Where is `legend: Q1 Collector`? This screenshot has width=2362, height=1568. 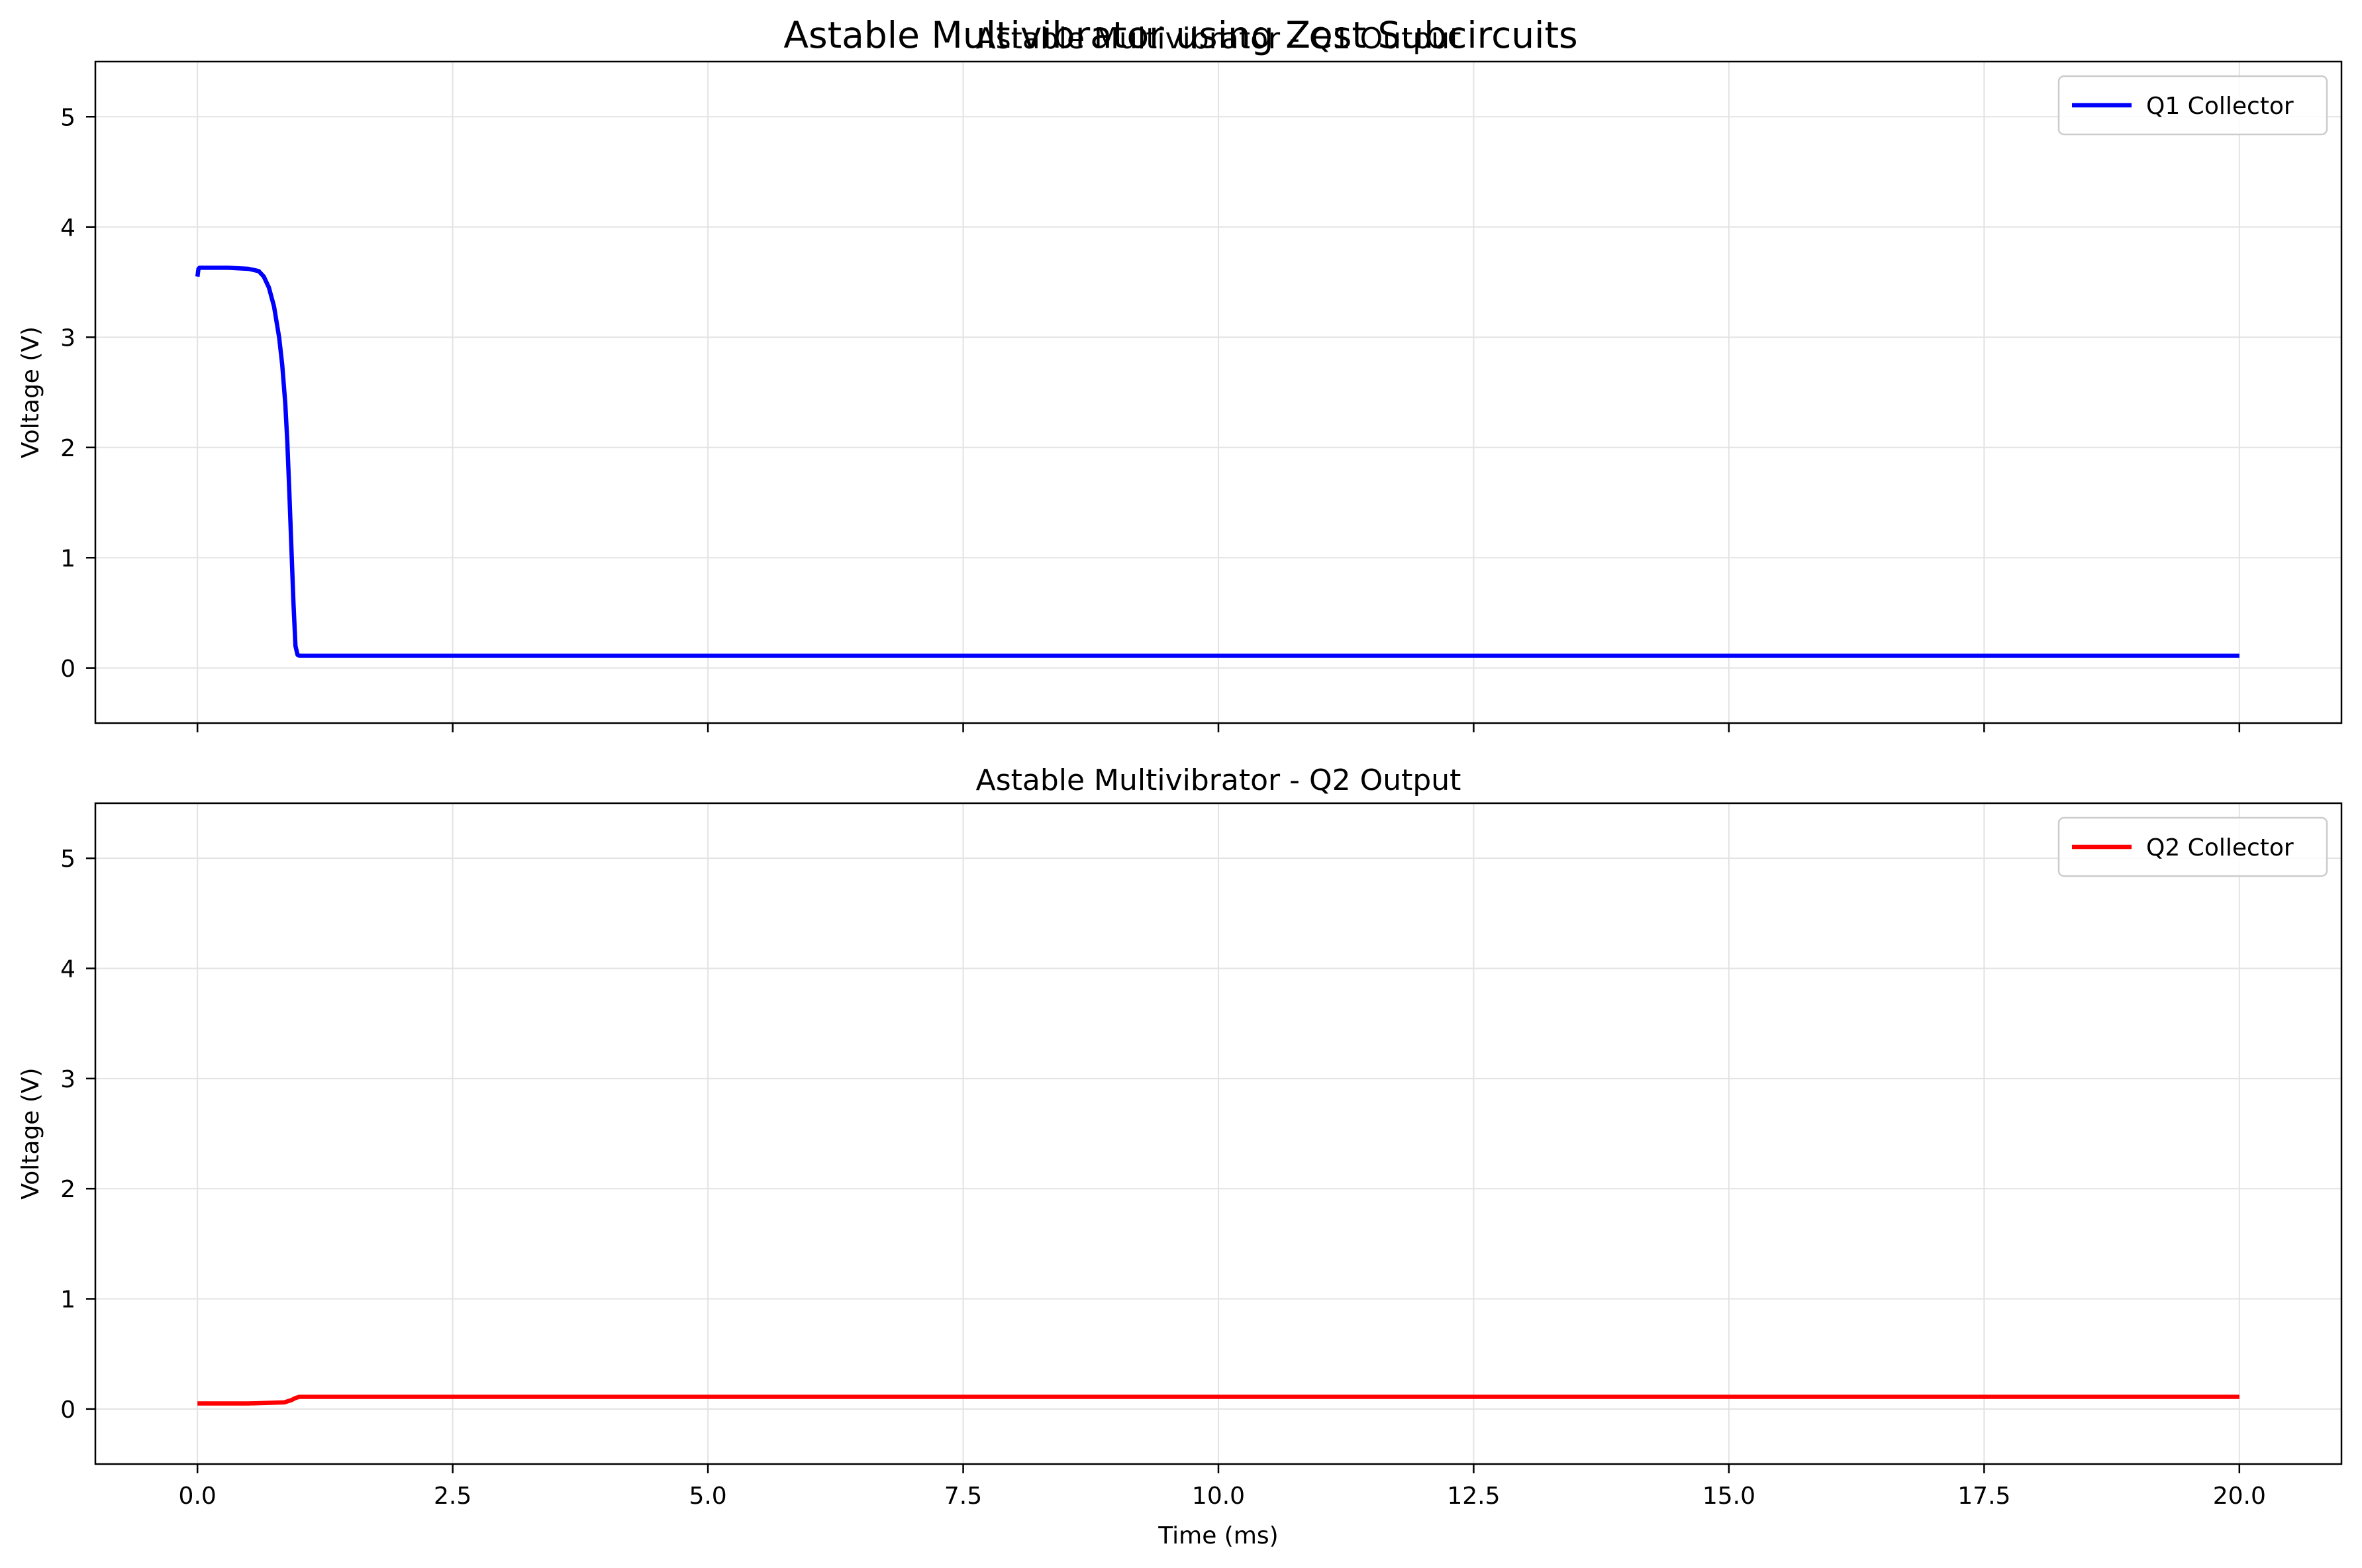
legend: Q1 Collector is located at coordinates (2192, 105).